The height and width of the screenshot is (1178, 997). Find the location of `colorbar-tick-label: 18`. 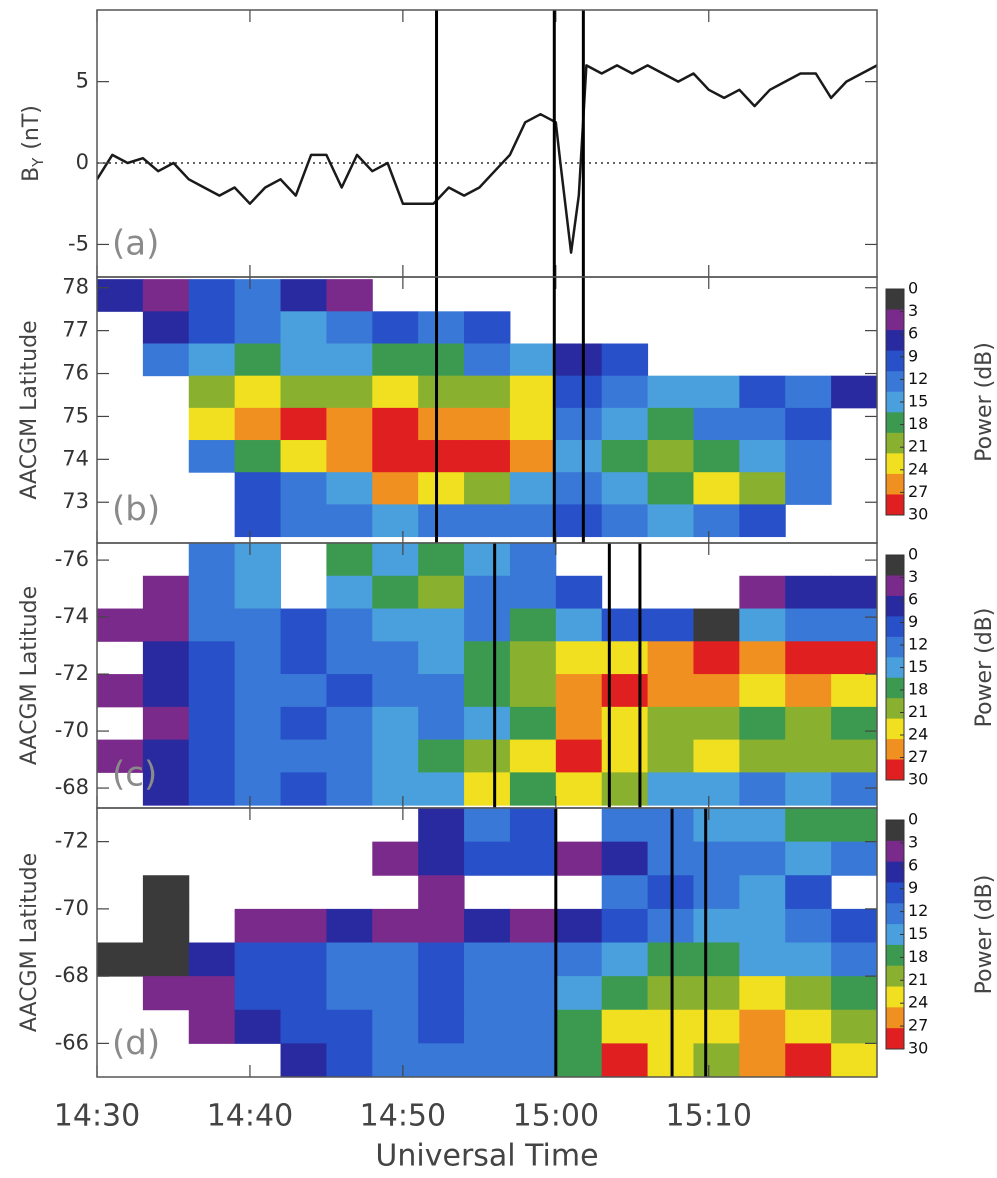

colorbar-tick-label: 18 is located at coordinates (918, 689).